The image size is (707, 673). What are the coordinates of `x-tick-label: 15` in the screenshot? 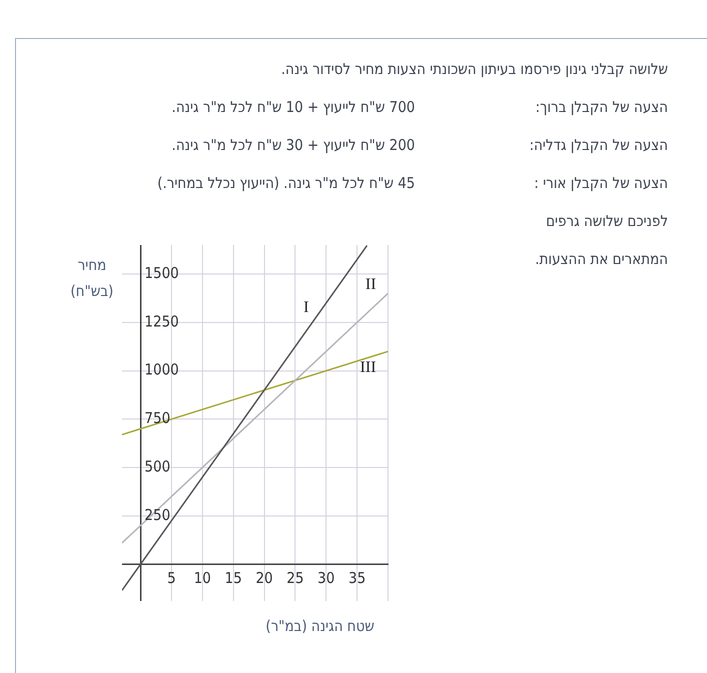 It's located at (233, 578).